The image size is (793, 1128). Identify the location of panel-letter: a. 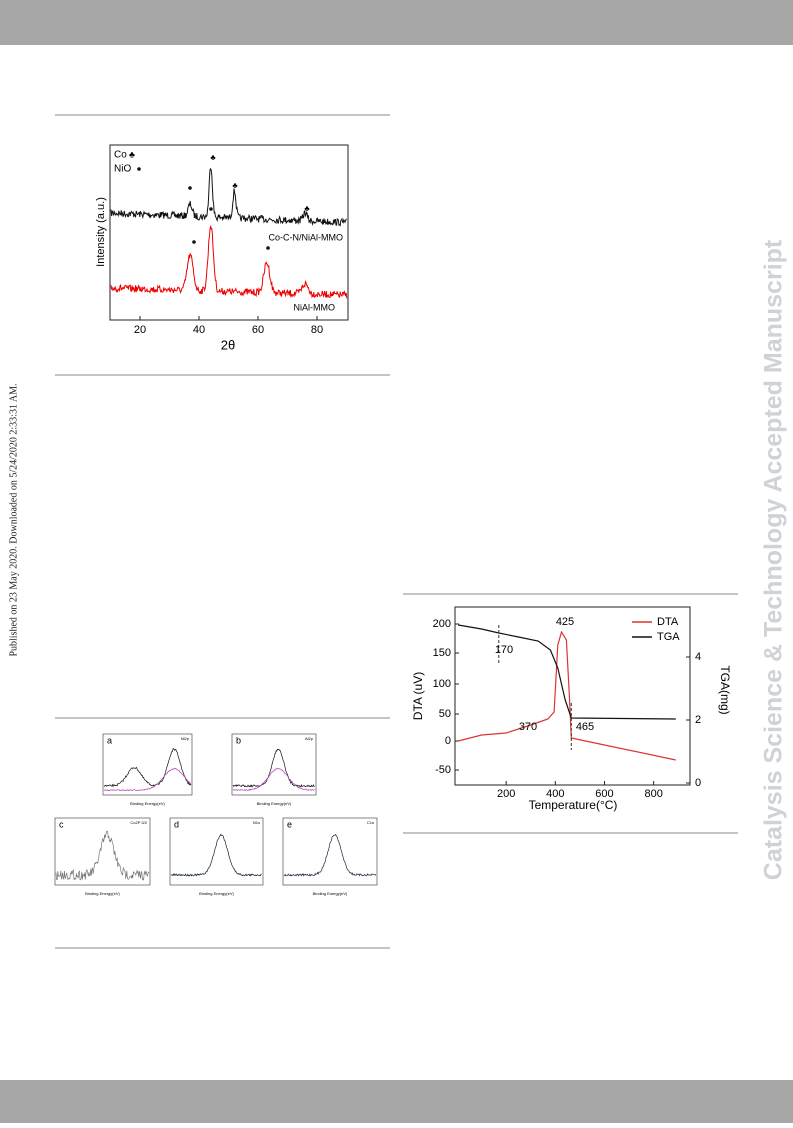
(109, 740).